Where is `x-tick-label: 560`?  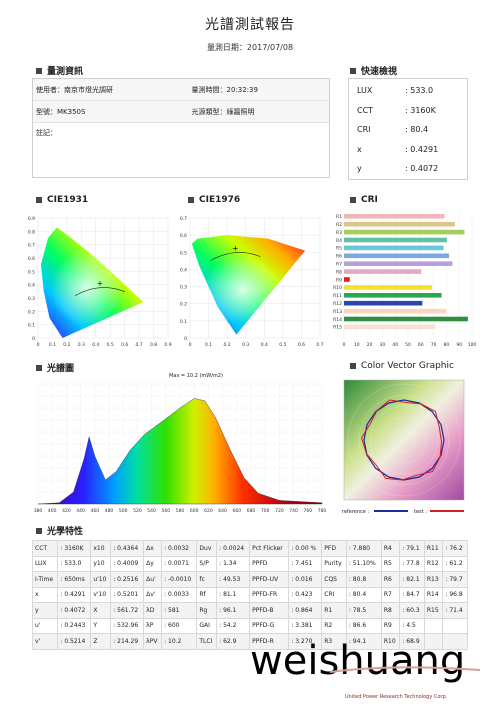 x-tick-label: 560 is located at coordinates (166, 511).